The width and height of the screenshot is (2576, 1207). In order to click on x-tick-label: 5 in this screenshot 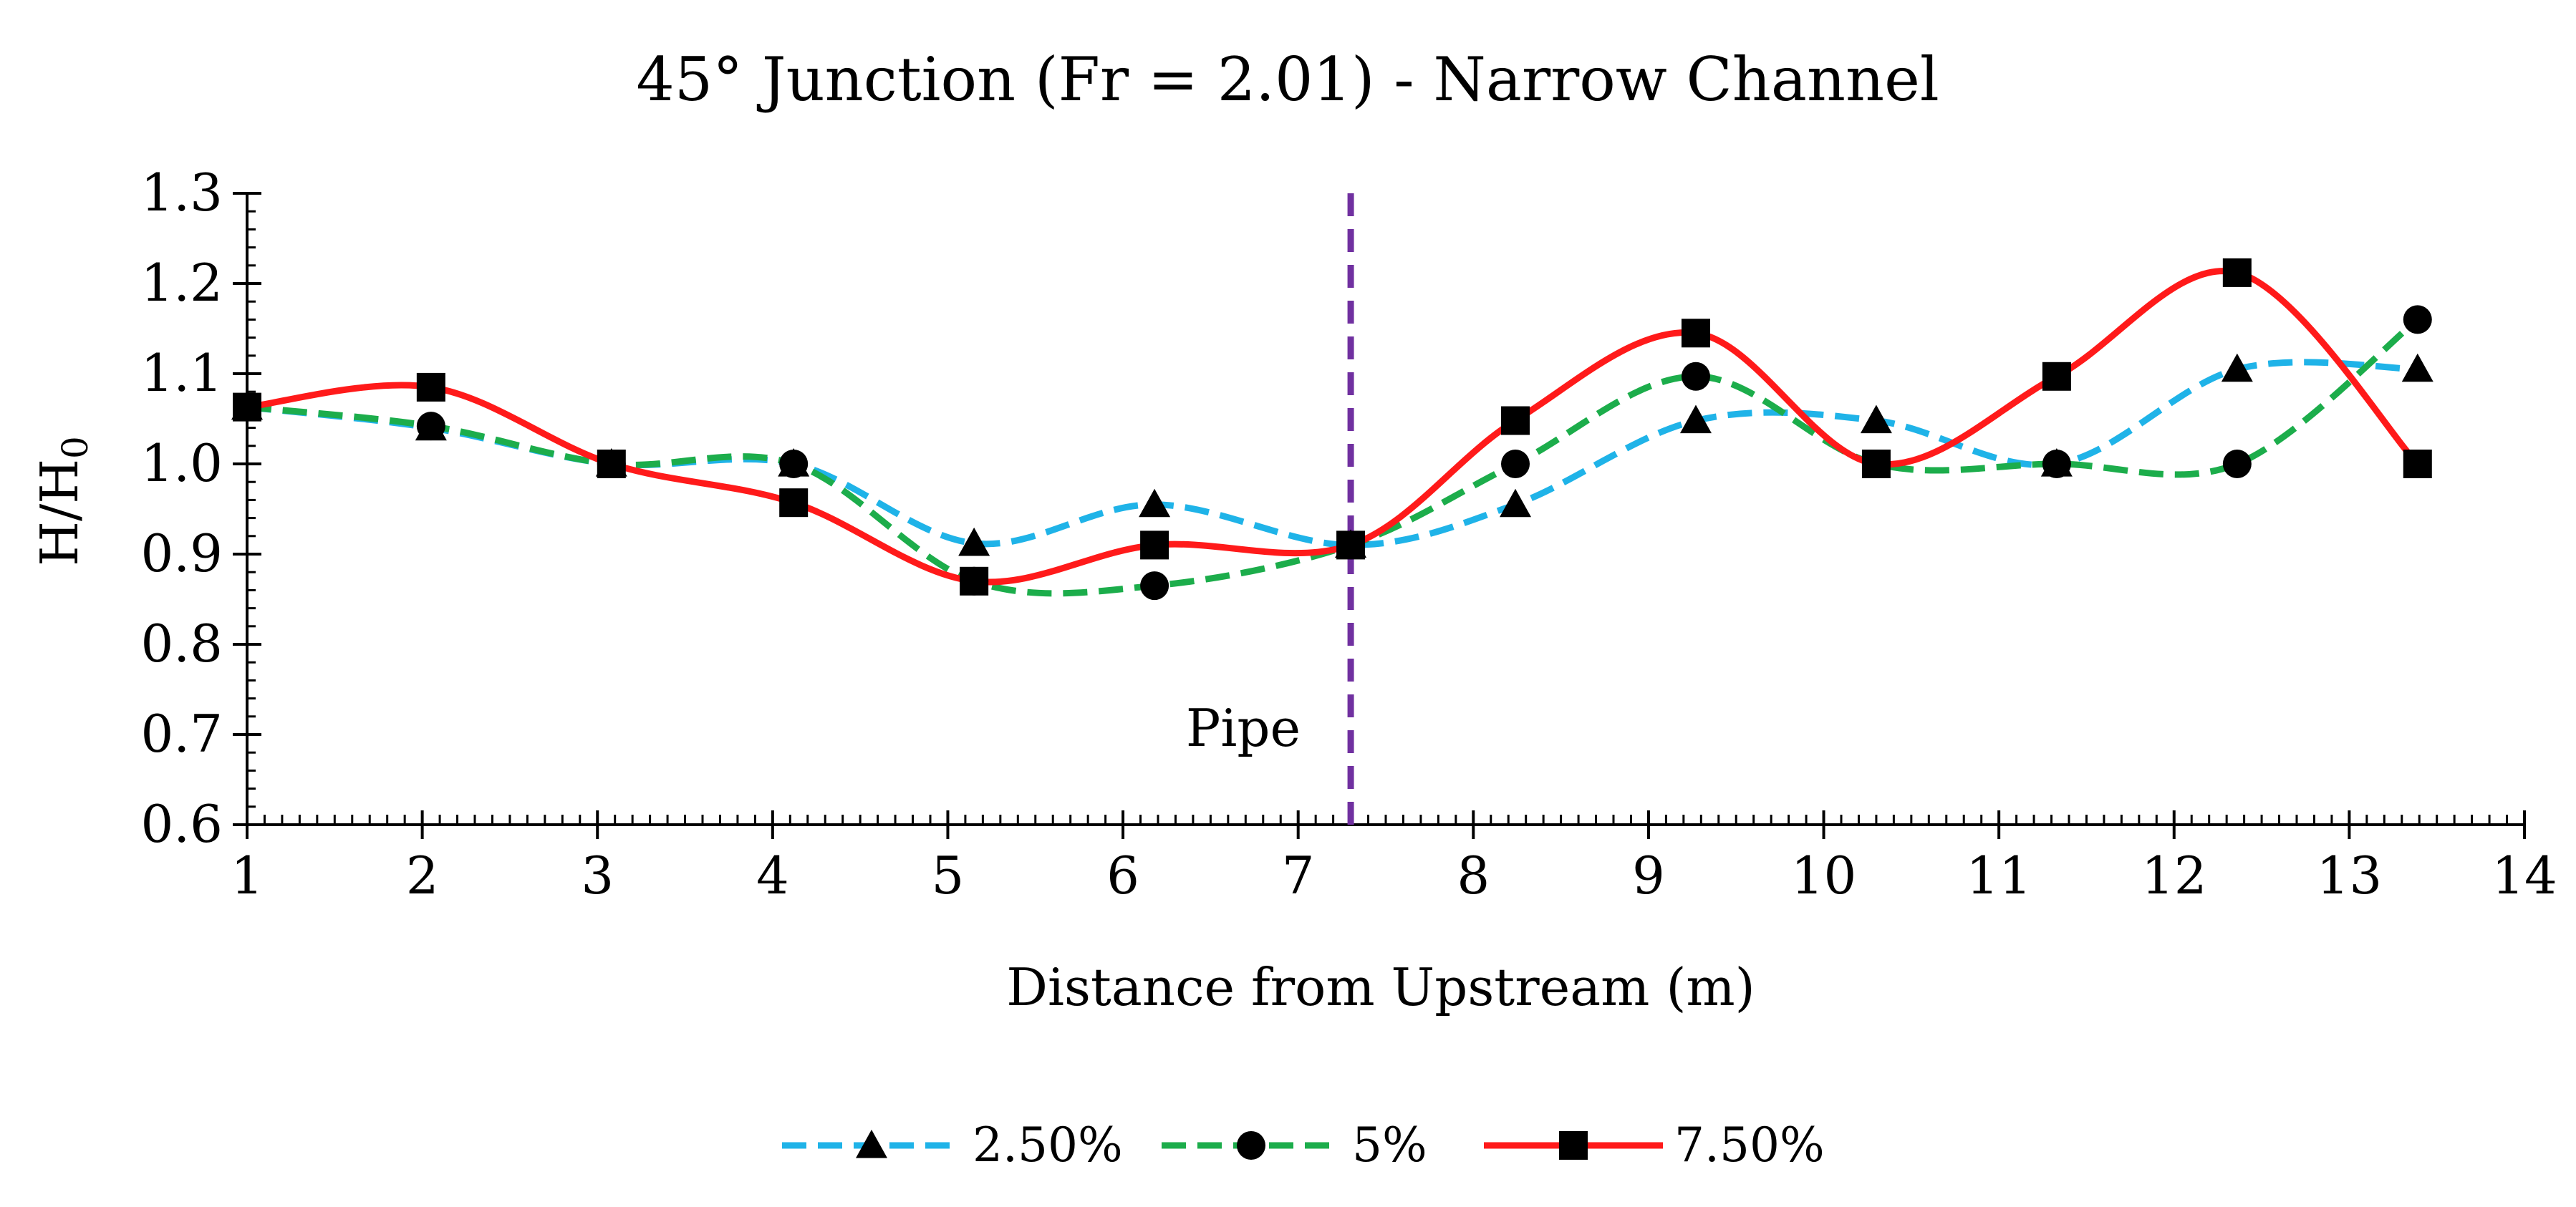, I will do `click(949, 875)`.